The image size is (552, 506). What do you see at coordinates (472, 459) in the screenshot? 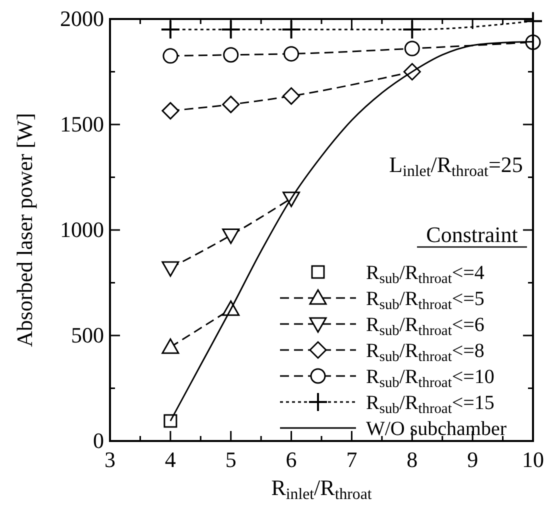
I see `x-tick-label: 9` at bounding box center [472, 459].